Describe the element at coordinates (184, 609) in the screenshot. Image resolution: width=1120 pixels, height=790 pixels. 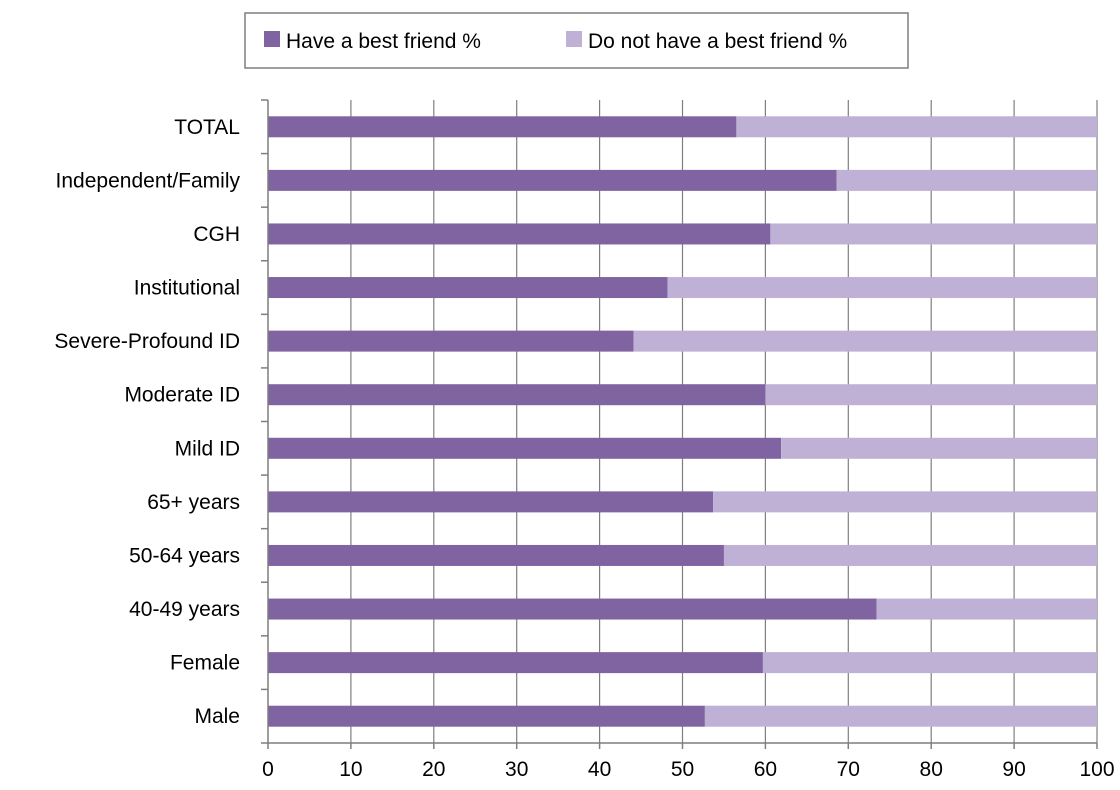
I see `category-label: 40-49 years` at that location.